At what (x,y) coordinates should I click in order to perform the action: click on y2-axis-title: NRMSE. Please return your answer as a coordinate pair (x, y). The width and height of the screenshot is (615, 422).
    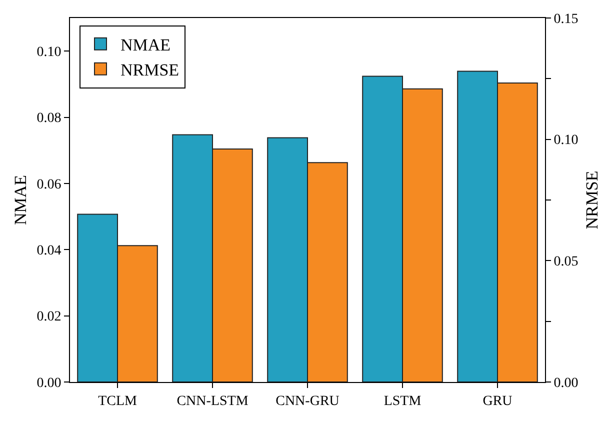
    Looking at the image, I should click on (592, 200).